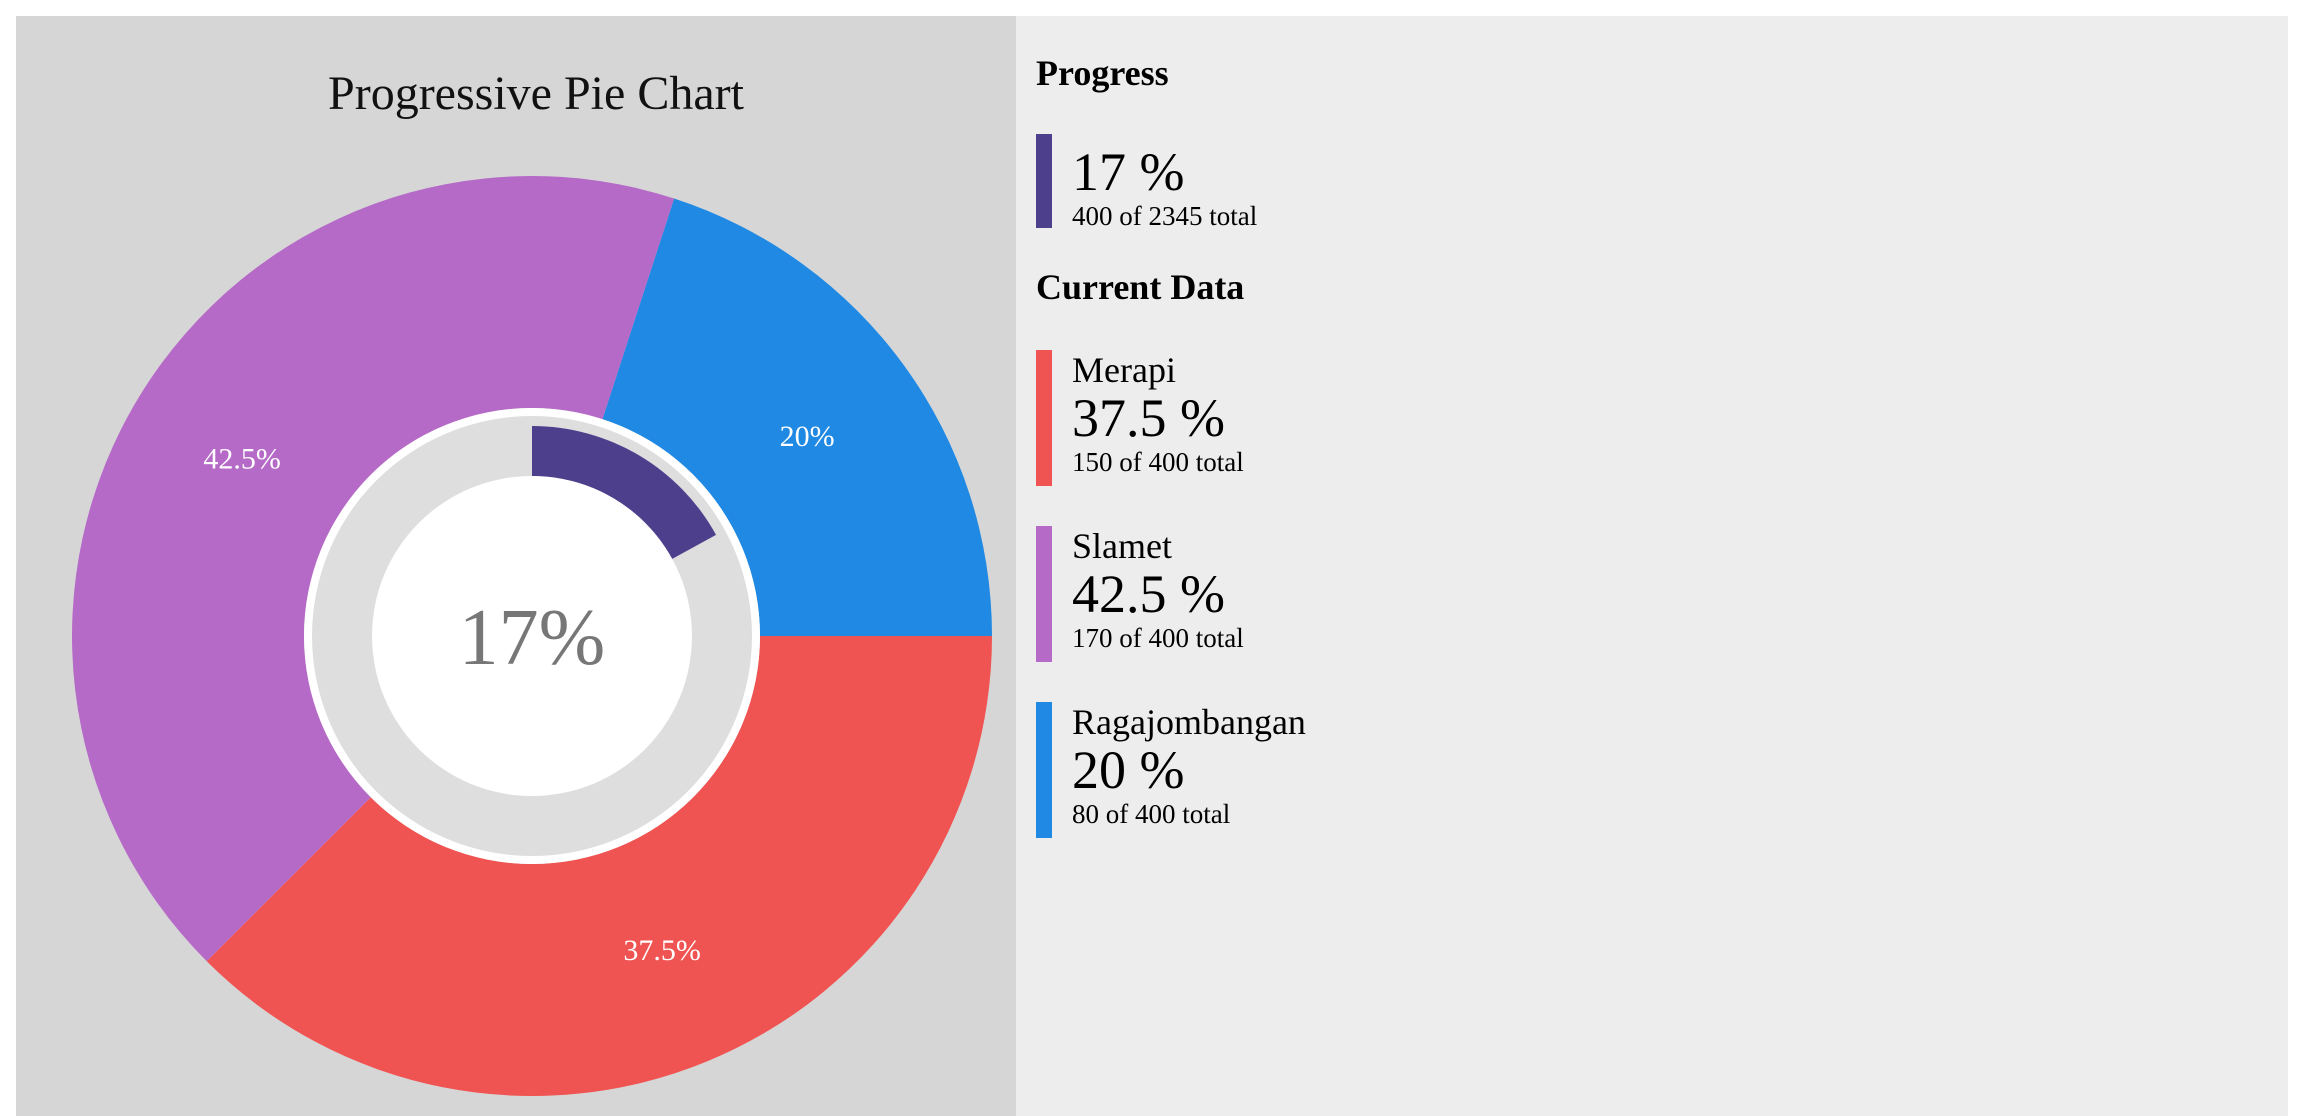 The width and height of the screenshot is (2304, 1116). What do you see at coordinates (797, 417) in the screenshot?
I see `pie-slice-ragajombangan` at bounding box center [797, 417].